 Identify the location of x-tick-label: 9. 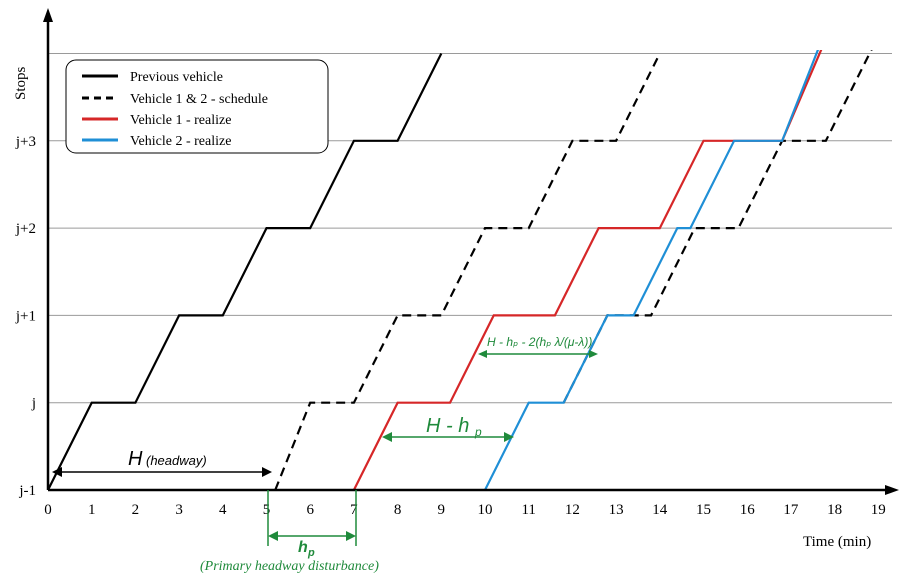
(442, 510).